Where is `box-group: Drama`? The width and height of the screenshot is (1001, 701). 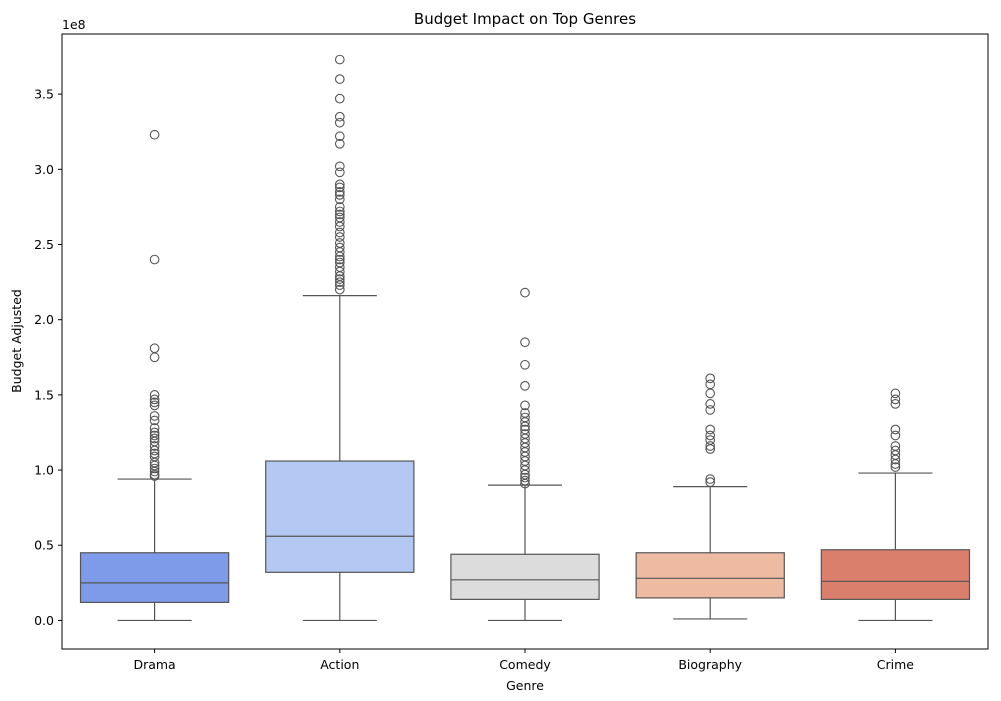
box-group: Drama is located at coordinates (154, 400).